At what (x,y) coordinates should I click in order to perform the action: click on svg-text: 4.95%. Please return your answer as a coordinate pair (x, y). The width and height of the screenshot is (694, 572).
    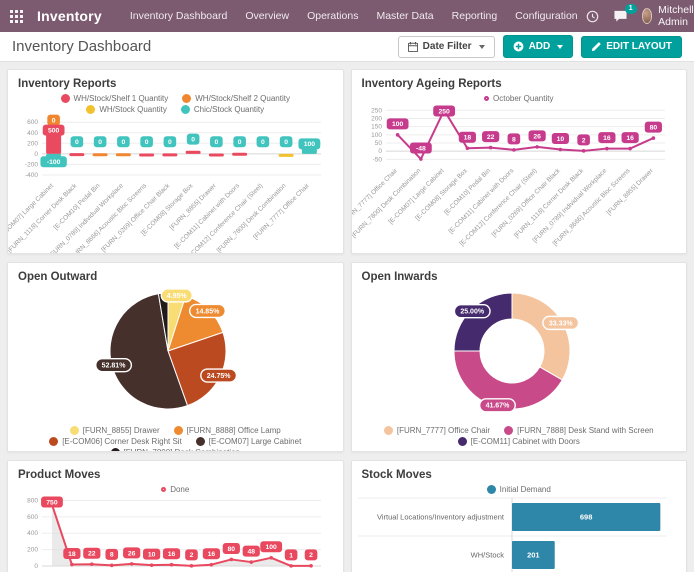
    Looking at the image, I should click on (177, 296).